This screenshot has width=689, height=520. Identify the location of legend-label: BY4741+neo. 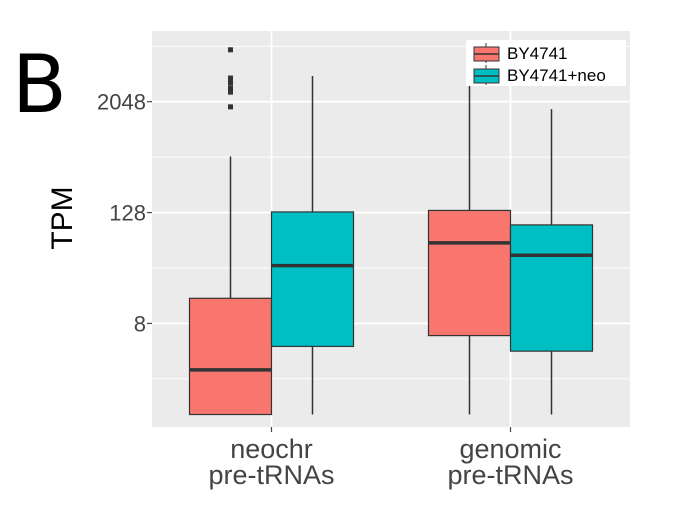
(556, 75).